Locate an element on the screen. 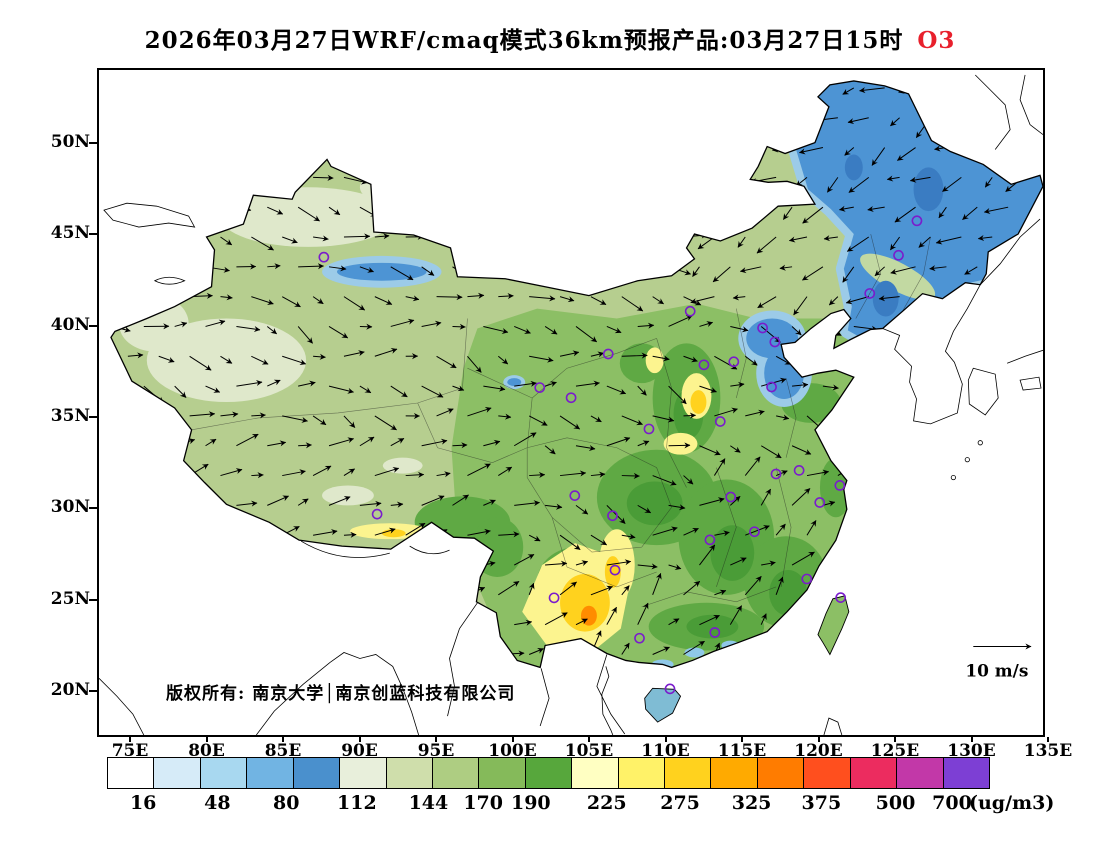 Image resolution: width=1100 pixels, height=850 pixels. colorbar-label-190: 190 is located at coordinates (530, 803).